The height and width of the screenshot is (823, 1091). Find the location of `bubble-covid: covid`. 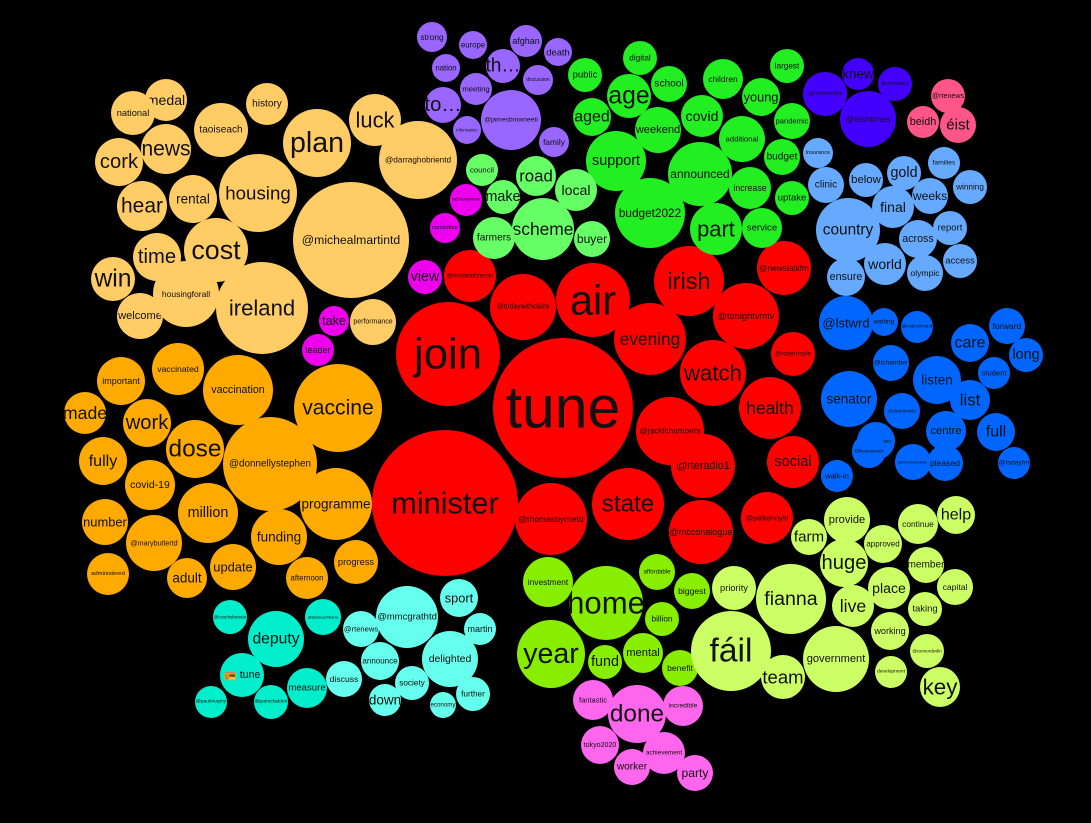

bubble-covid: covid is located at coordinates (702, 116).